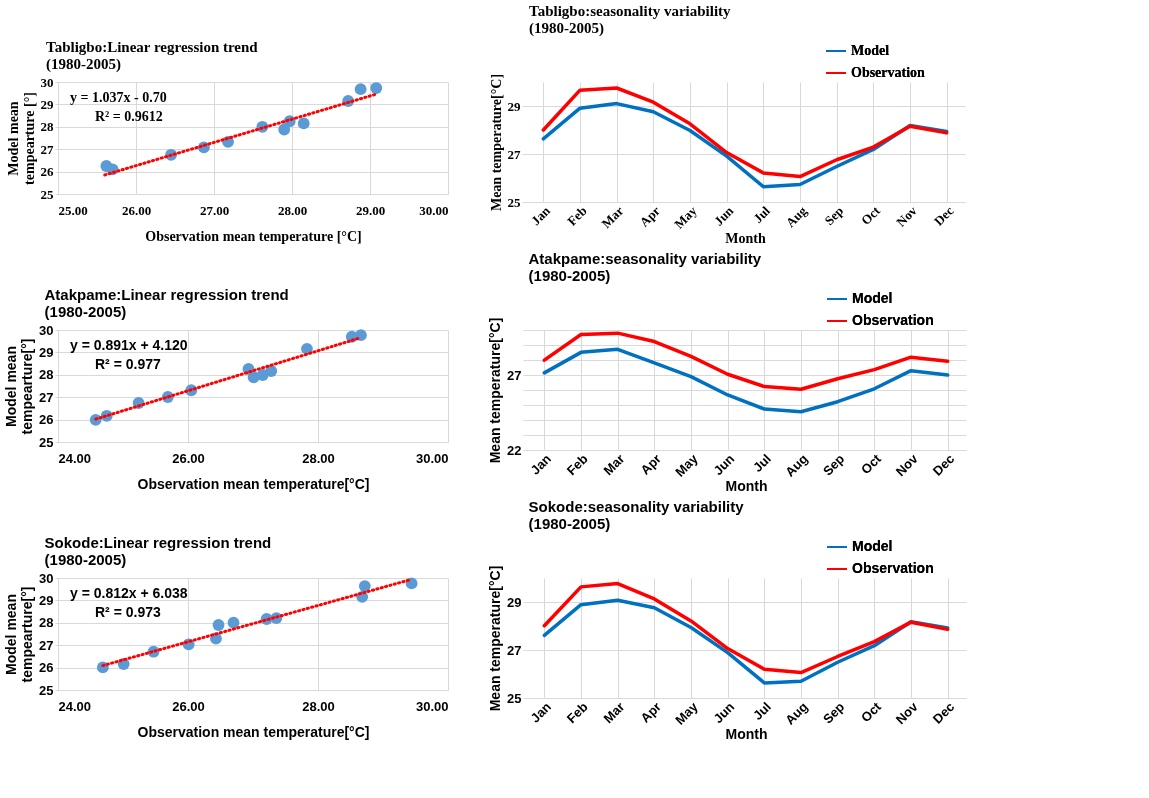 The image size is (1149, 798). What do you see at coordinates (73, 210) in the screenshot?
I see `x-tick-label: 25.00` at bounding box center [73, 210].